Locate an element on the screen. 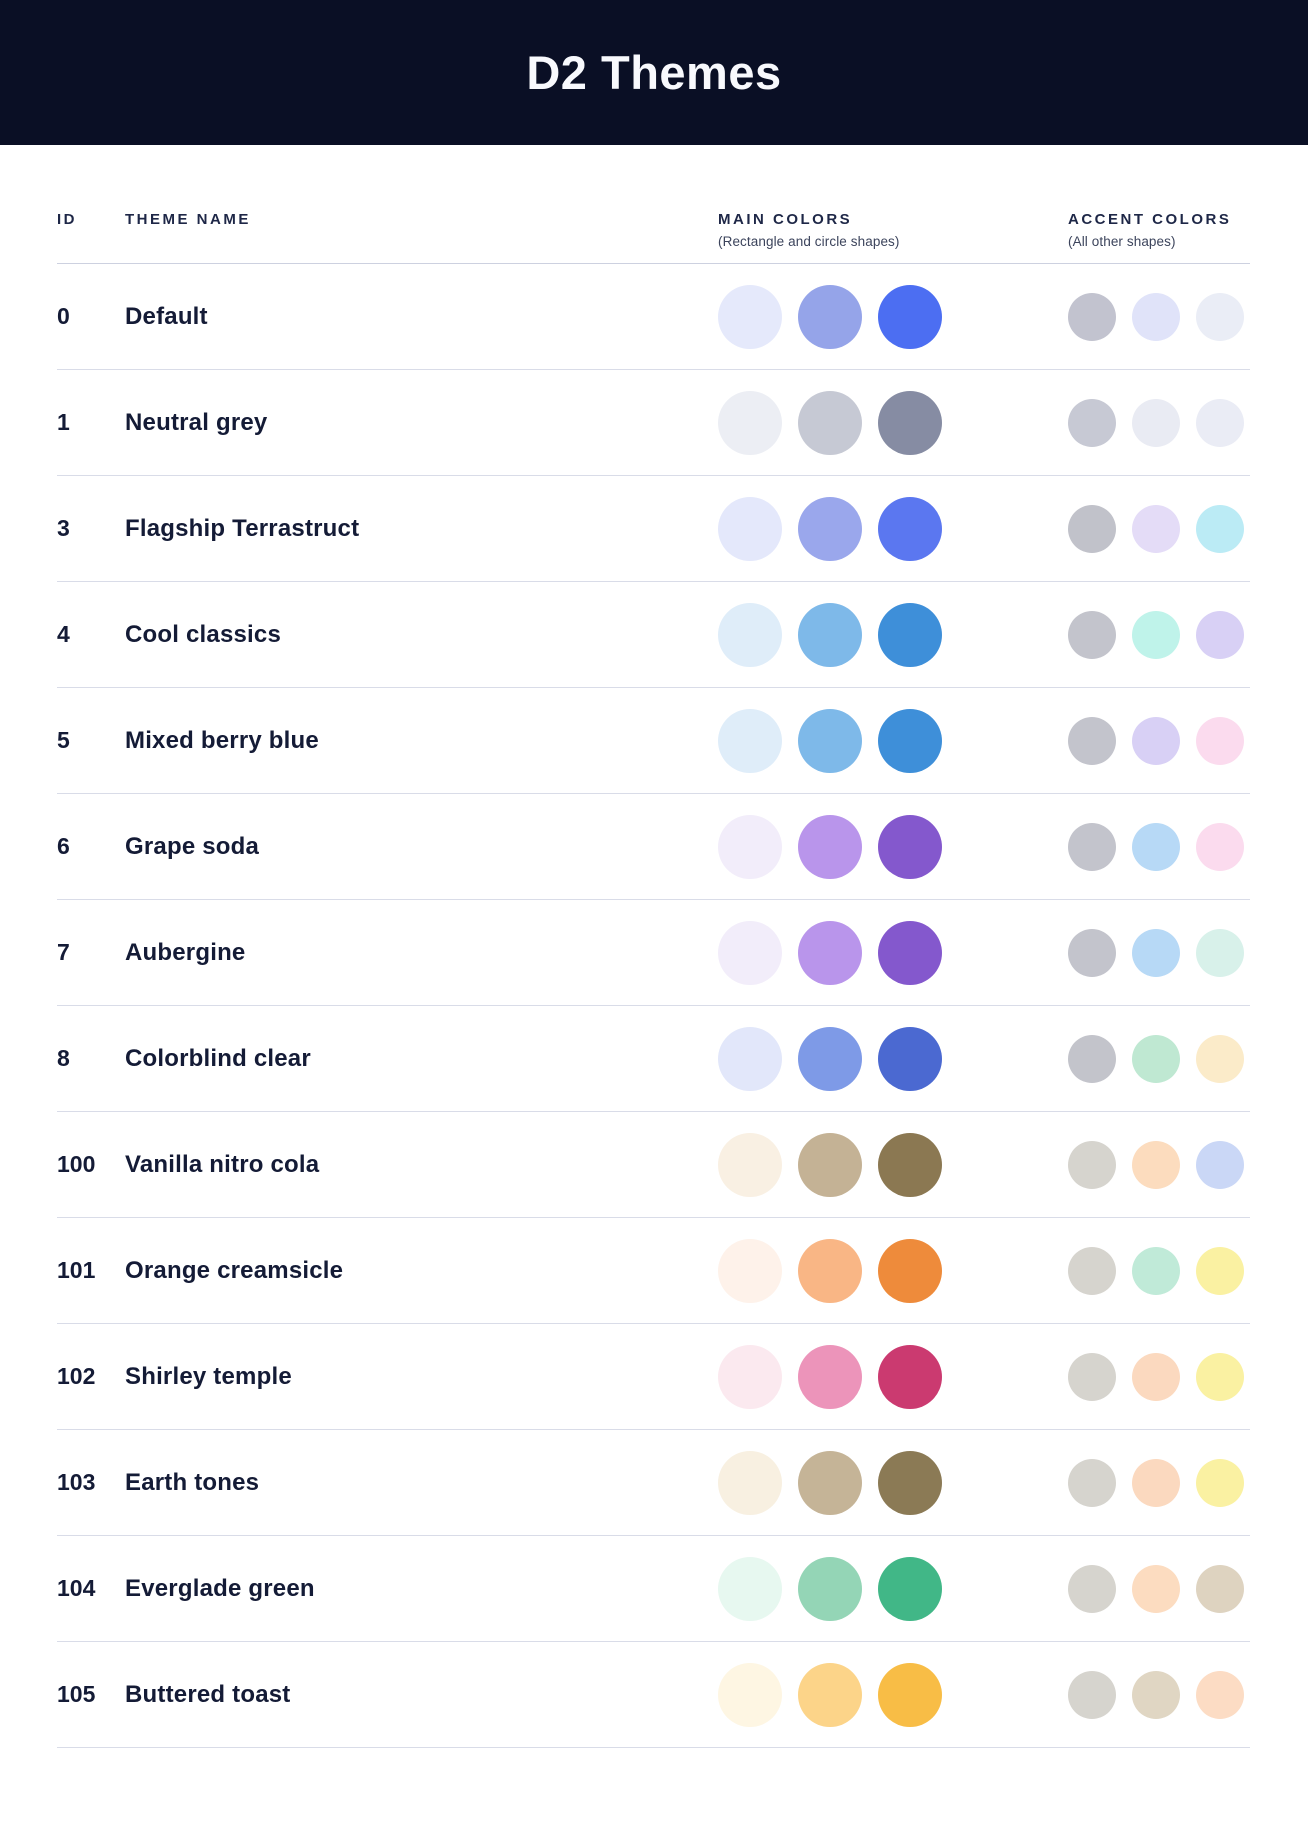  table-row: 105 Buttered toast is located at coordinates (653, 1695).